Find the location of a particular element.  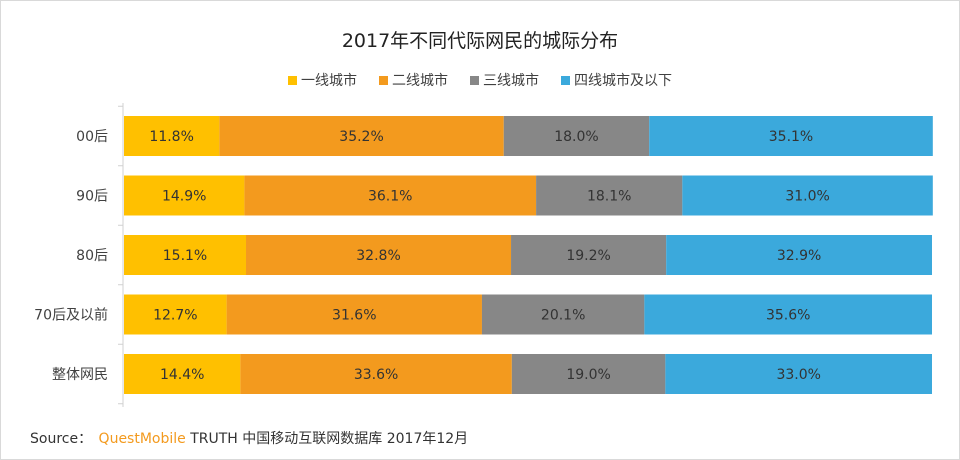

data-label-tier1: 14.9% is located at coordinates (184, 197).